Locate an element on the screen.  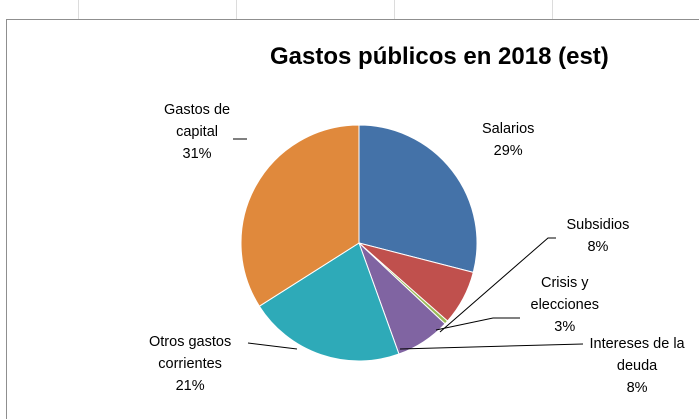
data-label: Otros gastos corrientes 21% is located at coordinates (190, 364).